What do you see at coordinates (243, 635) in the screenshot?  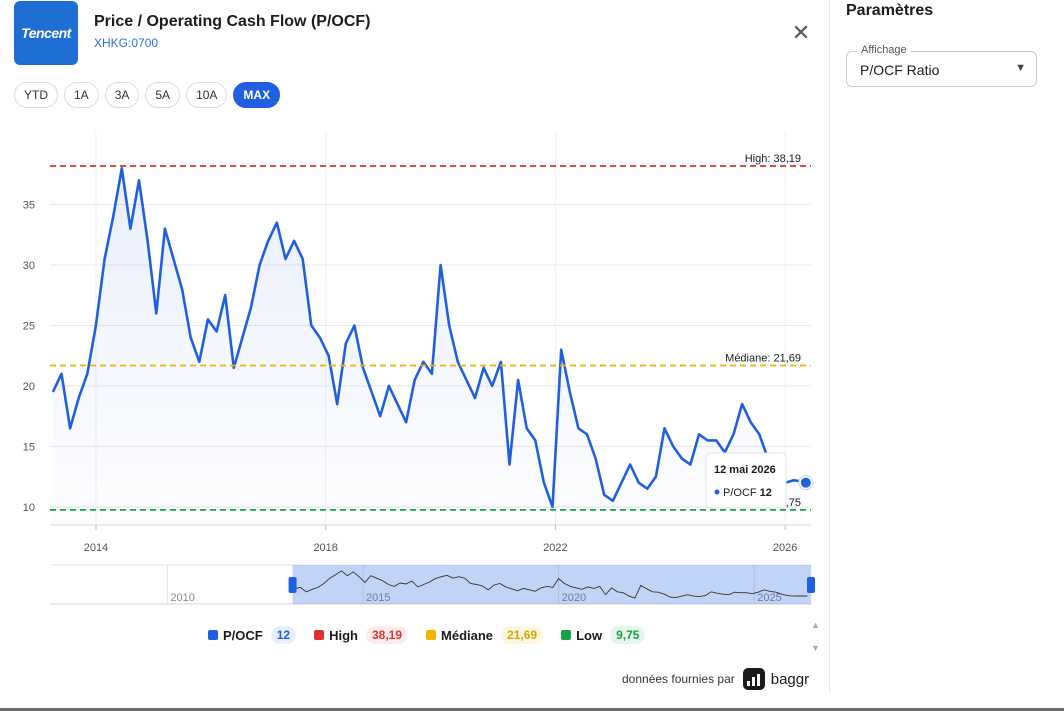 I see `legend-label: P/OCF` at bounding box center [243, 635].